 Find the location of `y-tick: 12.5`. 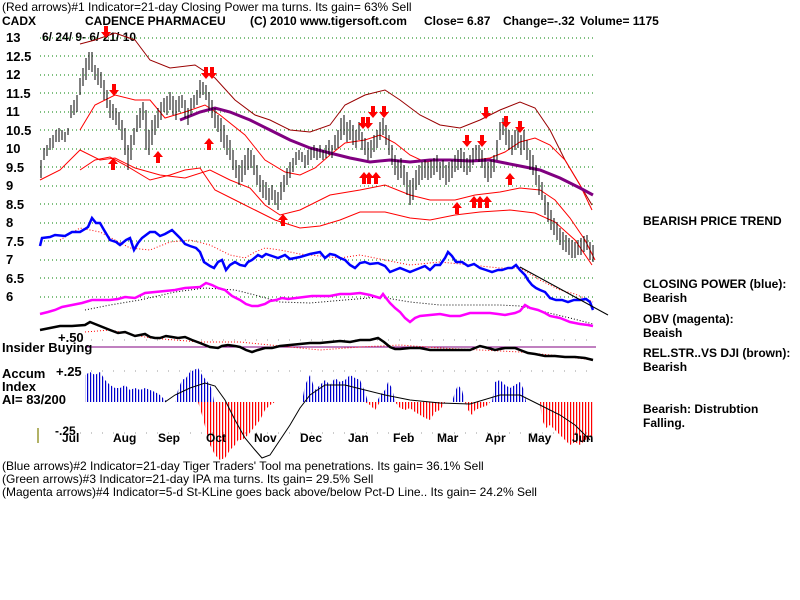

y-tick: 12.5 is located at coordinates (19, 56).